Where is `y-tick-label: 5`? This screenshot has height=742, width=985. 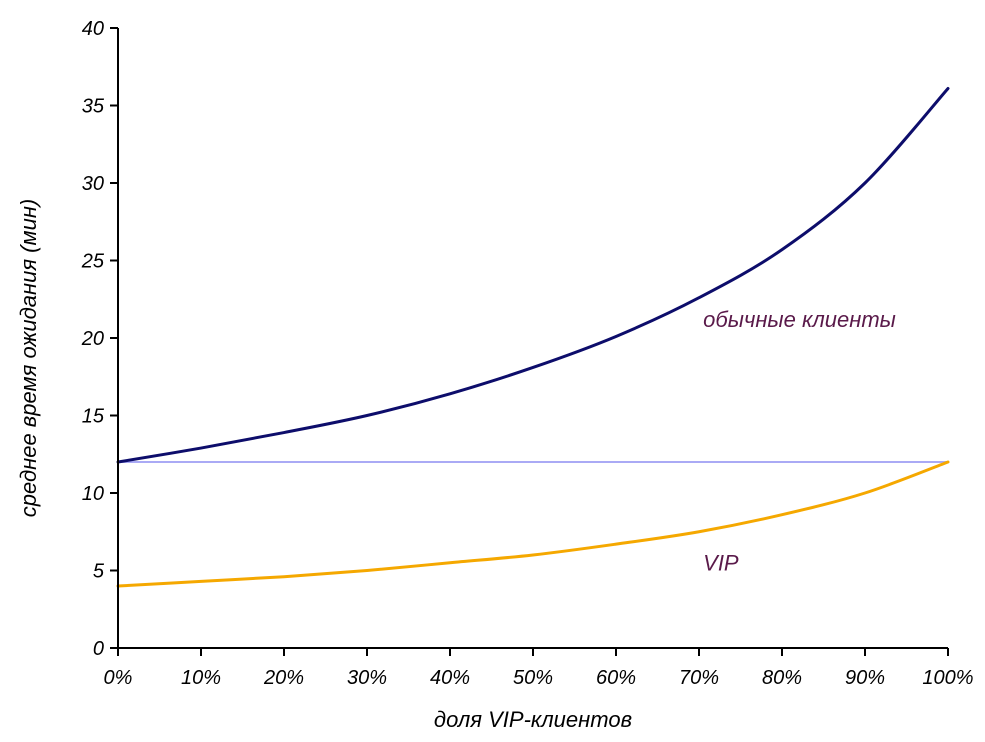
y-tick-label: 5 is located at coordinates (99, 572).